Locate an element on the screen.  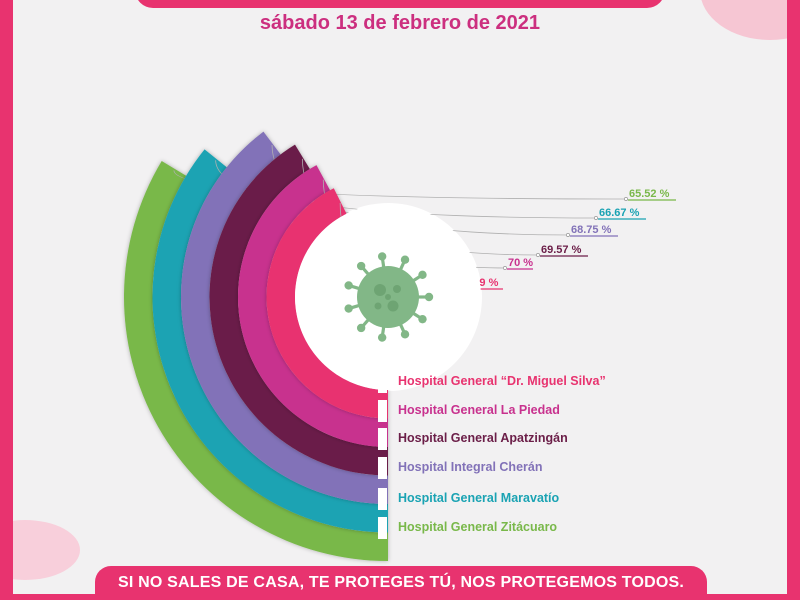
virus-icon is located at coordinates (389, 297).